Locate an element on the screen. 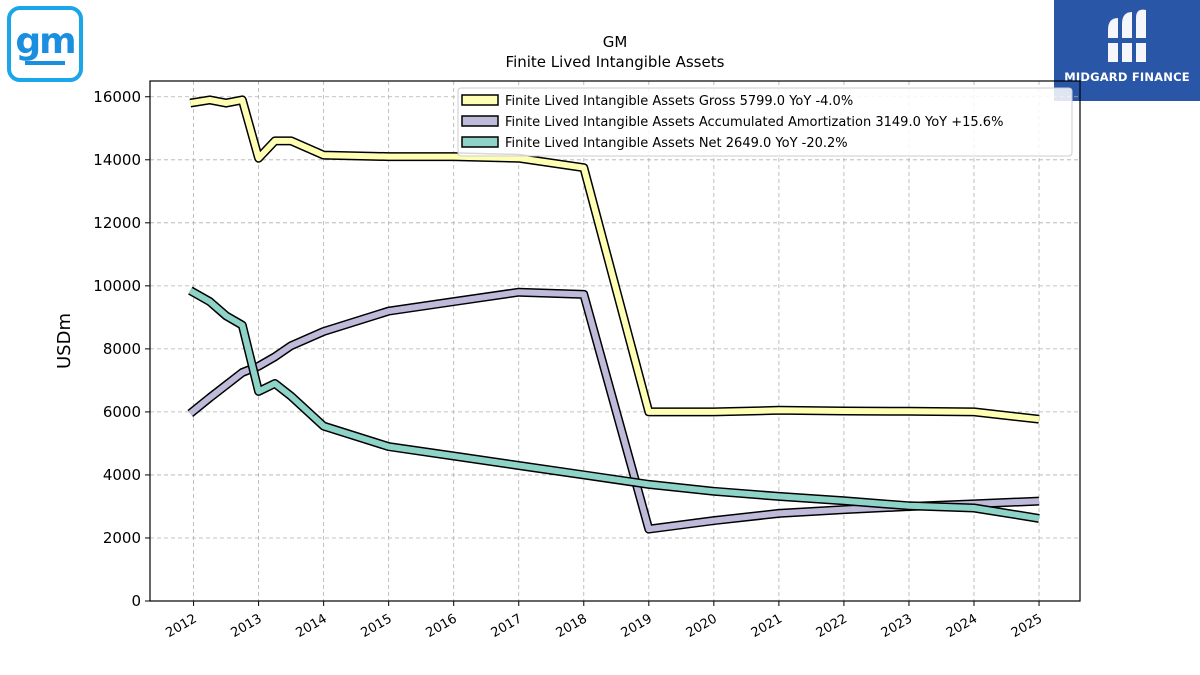 This screenshot has width=1200, height=675. y-tick-label: 14000 is located at coordinates (117, 160).